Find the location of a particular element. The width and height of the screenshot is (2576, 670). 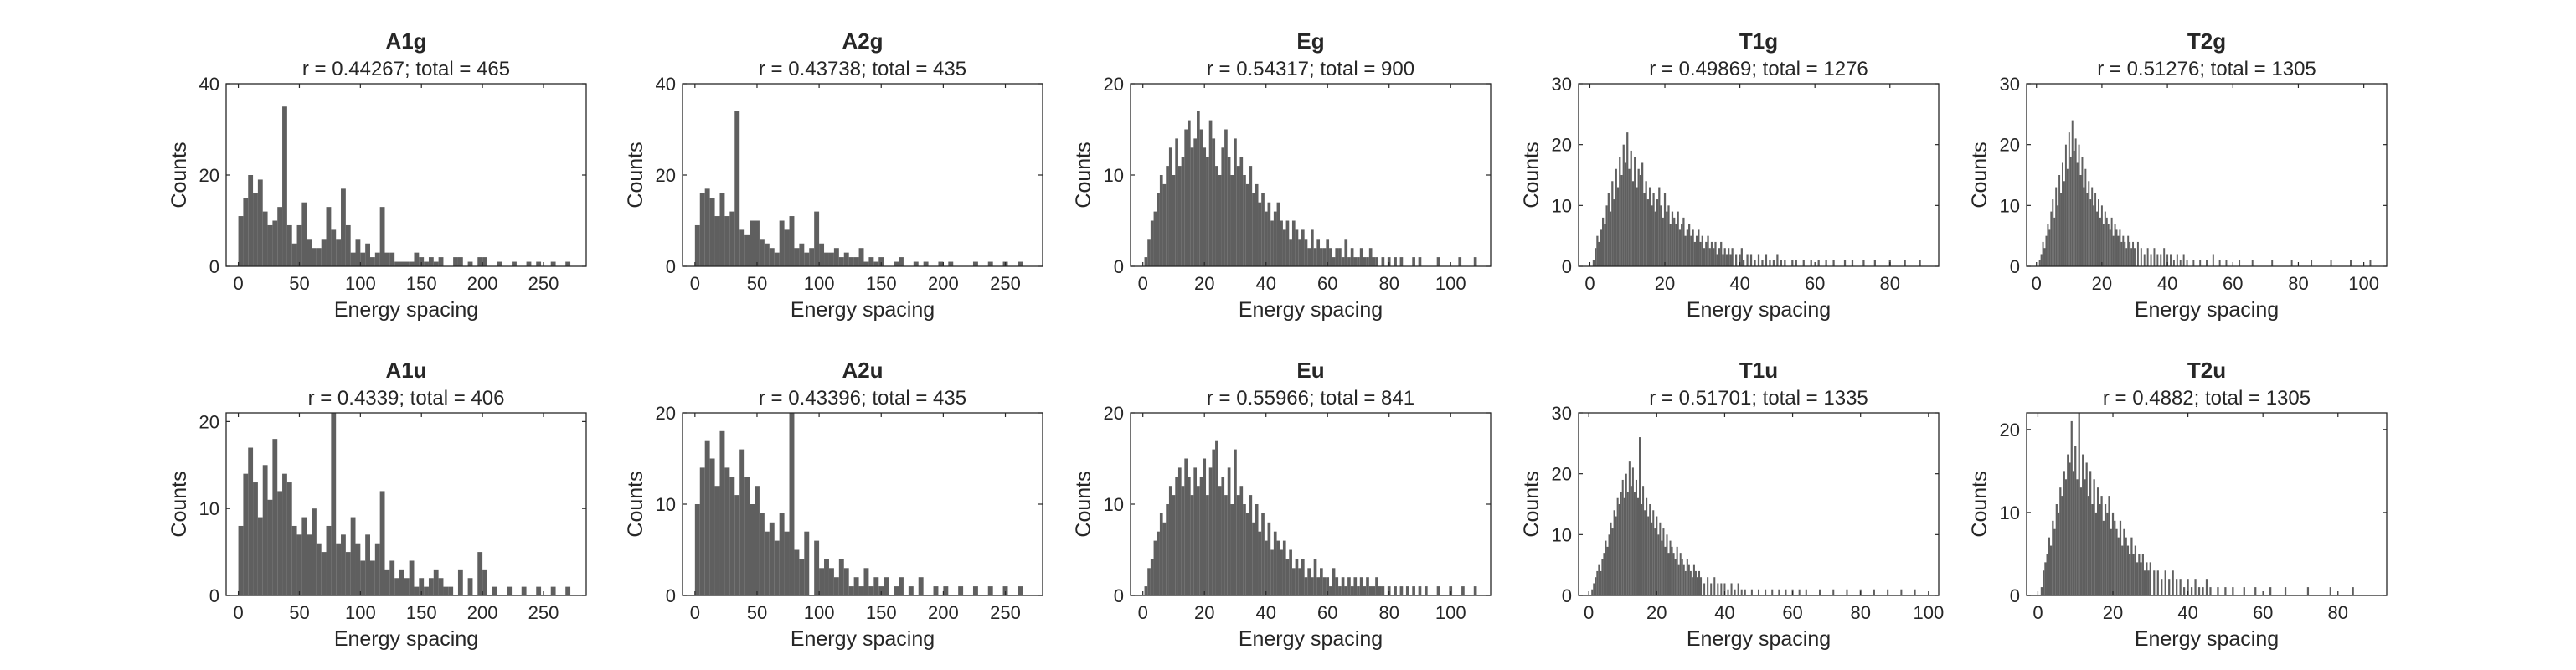

y-tick-label: 20 is located at coordinates (1562, 474).